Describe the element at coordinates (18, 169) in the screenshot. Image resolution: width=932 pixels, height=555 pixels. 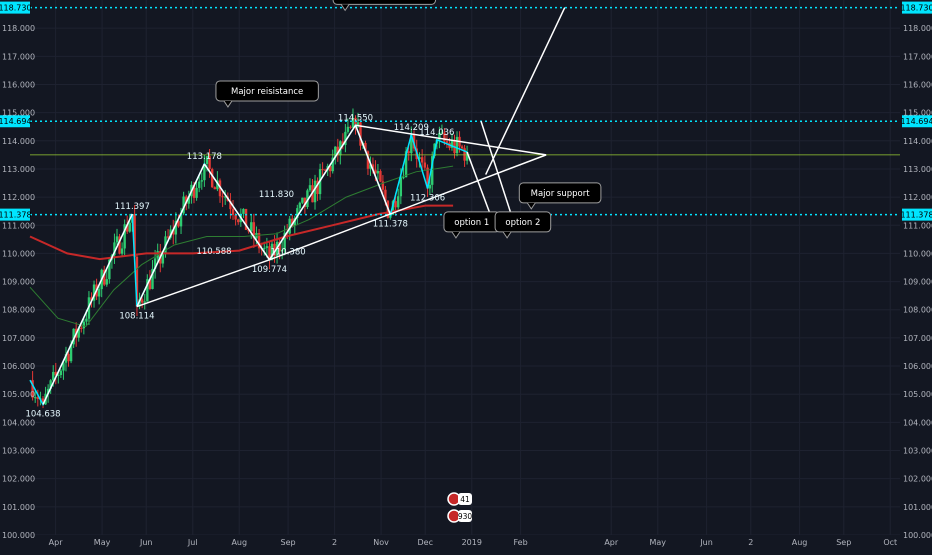
I see `y-axis-tick-left: 113.000` at that location.